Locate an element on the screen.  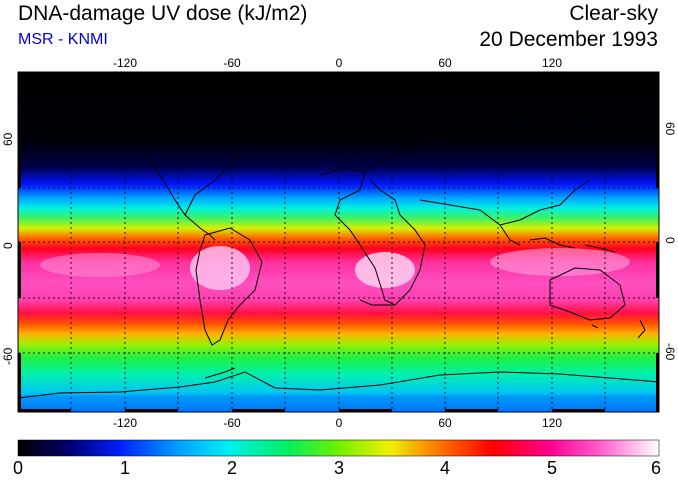
source-label: MSR - KNMI is located at coordinates (63, 39).